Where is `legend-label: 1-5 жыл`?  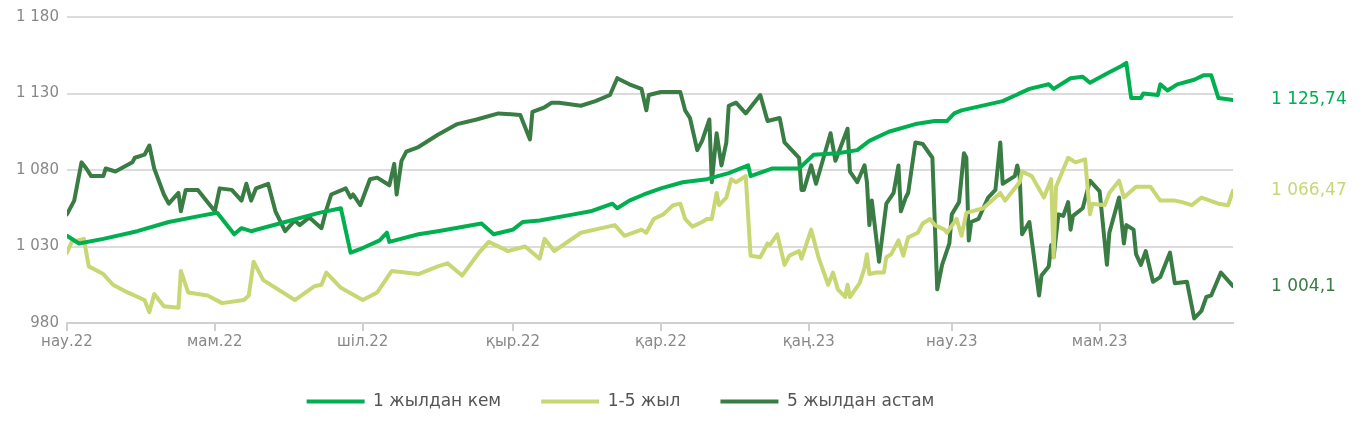 legend-label: 1-5 жыл is located at coordinates (644, 399).